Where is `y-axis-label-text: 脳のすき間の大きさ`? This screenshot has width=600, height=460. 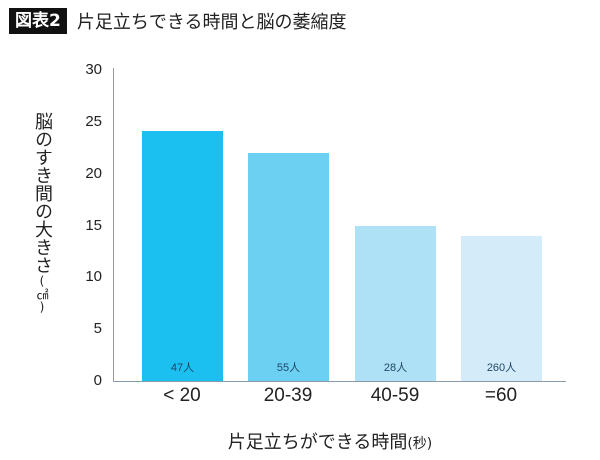 y-axis-label-text: 脳のすき間の大きさ is located at coordinates (42, 193).